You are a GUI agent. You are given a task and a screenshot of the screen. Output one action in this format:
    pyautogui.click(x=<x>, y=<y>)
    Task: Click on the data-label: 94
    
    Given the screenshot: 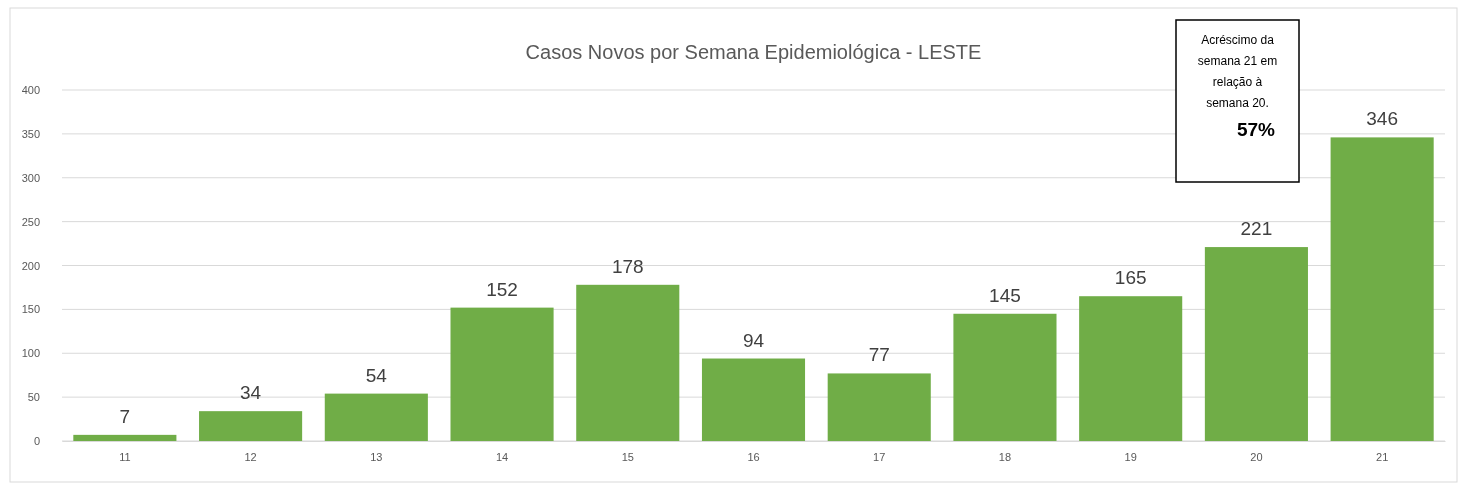 What is the action you would take?
    pyautogui.click(x=753, y=340)
    